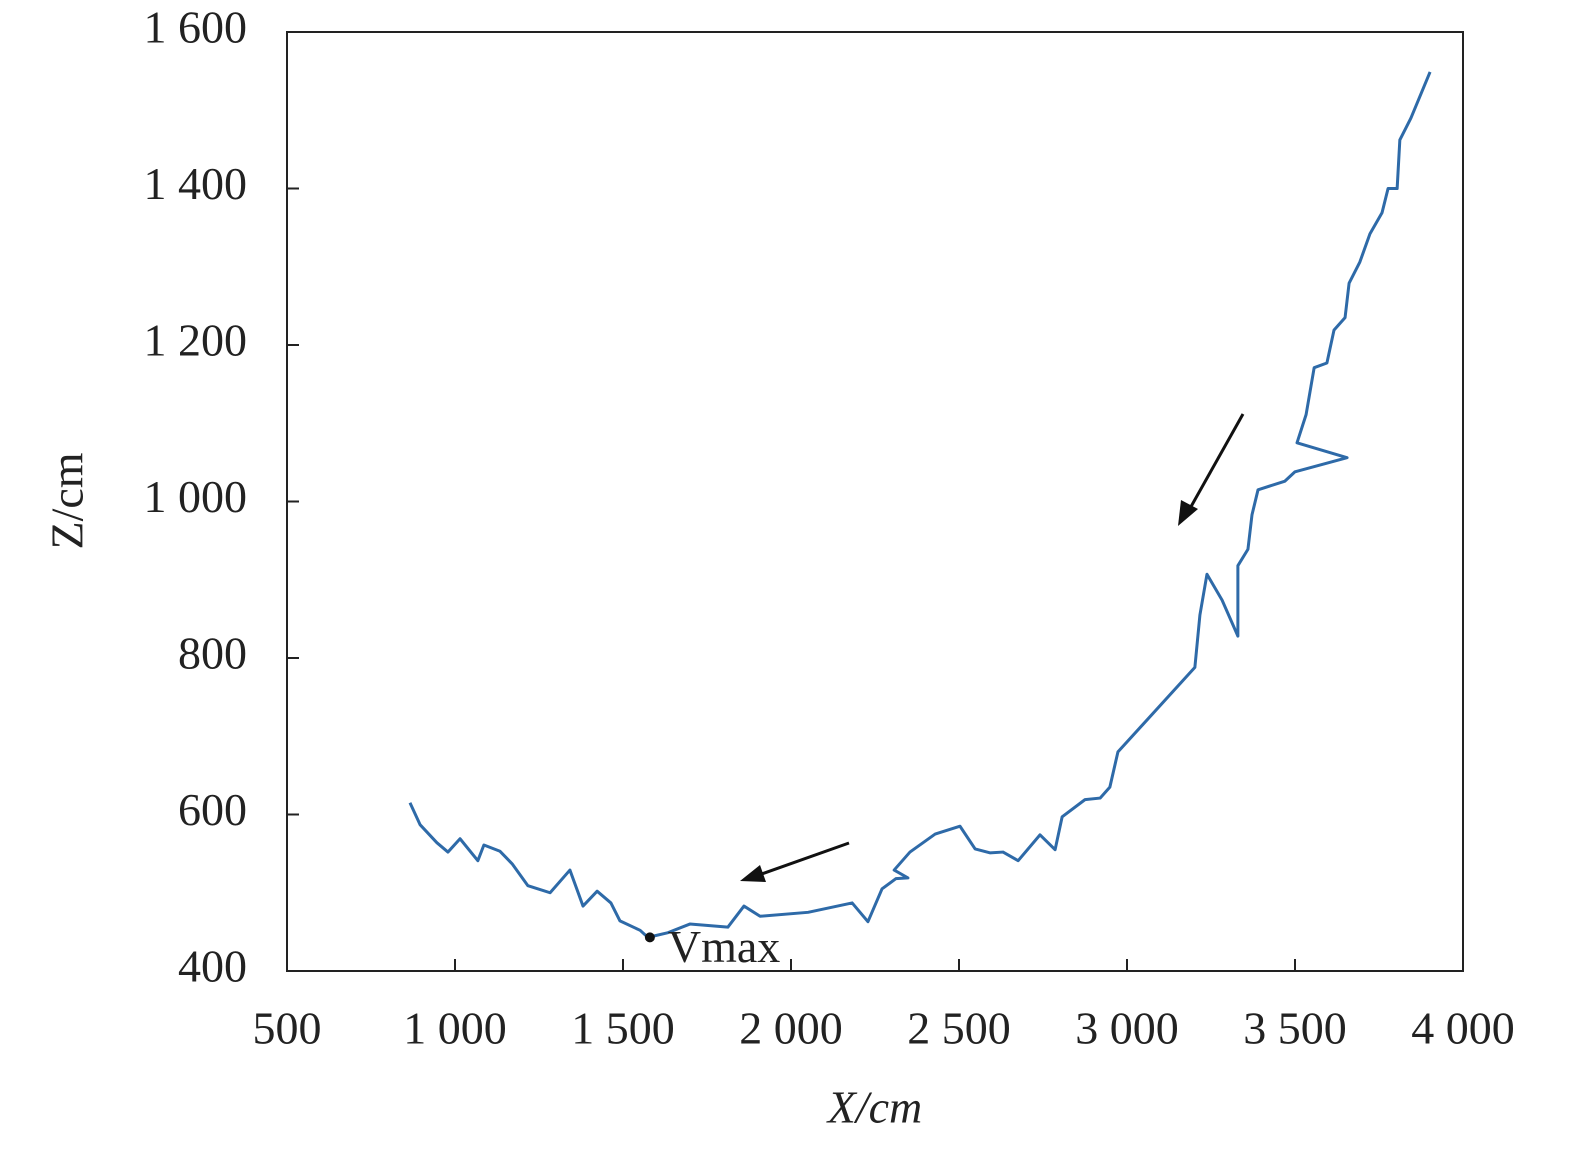 Image resolution: width=1575 pixels, height=1152 pixels. Describe the element at coordinates (874, 1107) in the screenshot. I see `x-axis-label: X/cm` at that location.